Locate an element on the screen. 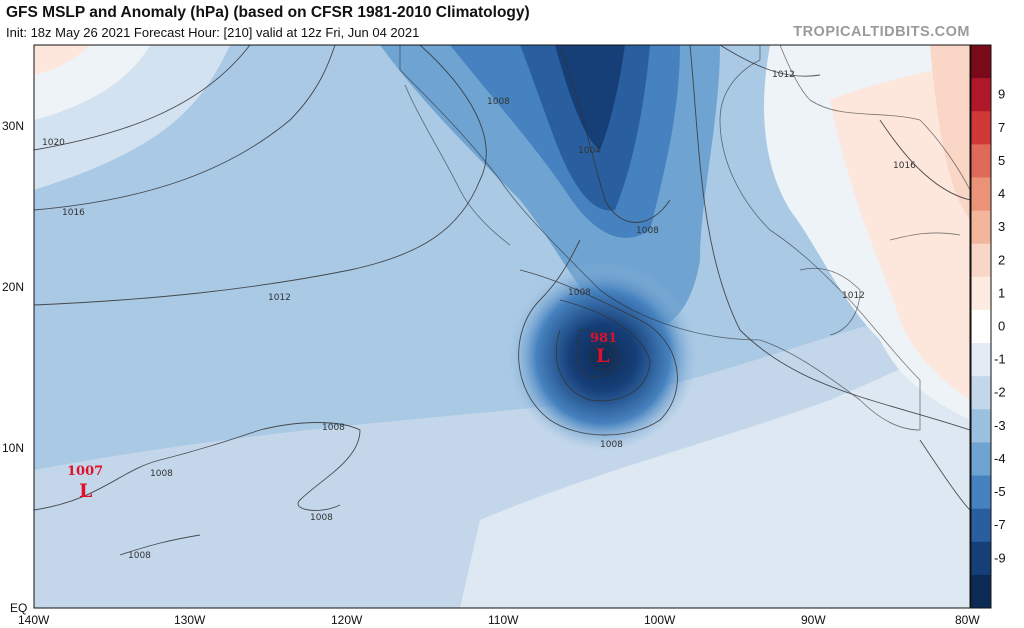 This screenshot has width=1024, height=628. colorbar-tick-label: 4 is located at coordinates (1001, 193).